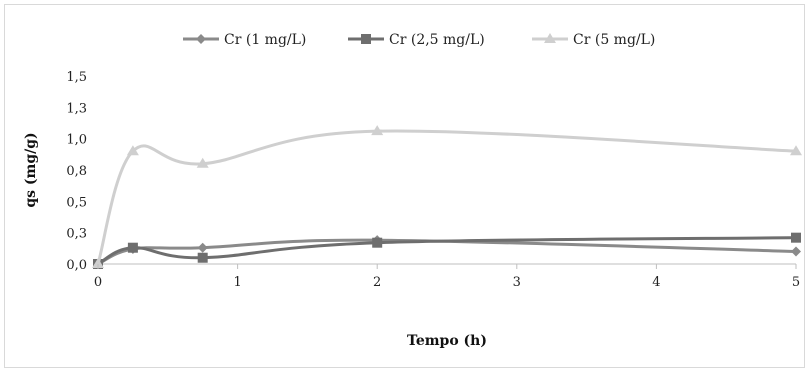 This screenshot has height=374, width=811. I want to click on legend-label: Cr (1 mg/L), so click(265, 40).